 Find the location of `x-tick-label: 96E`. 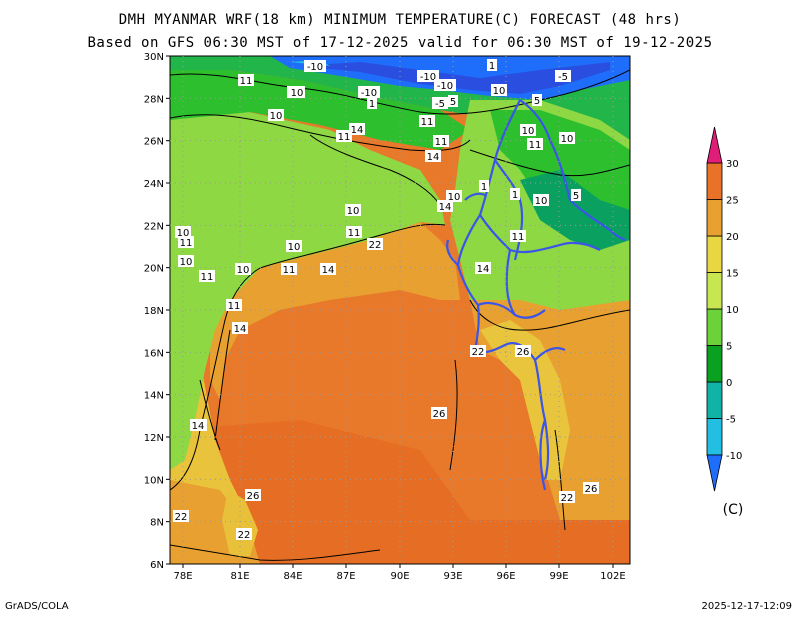

x-tick-label: 96E is located at coordinates (505, 576).